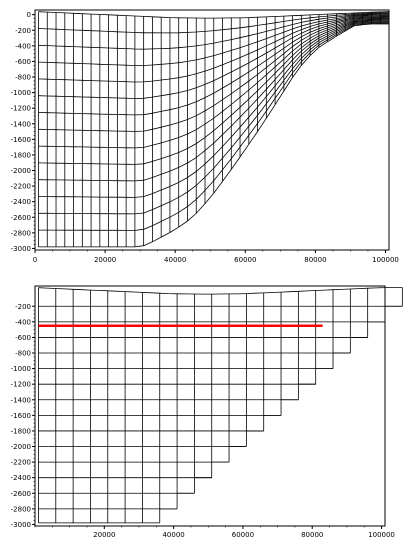  What do you see at coordinates (35, 260) in the screenshot?
I see `x-tick-label: 0` at bounding box center [35, 260].